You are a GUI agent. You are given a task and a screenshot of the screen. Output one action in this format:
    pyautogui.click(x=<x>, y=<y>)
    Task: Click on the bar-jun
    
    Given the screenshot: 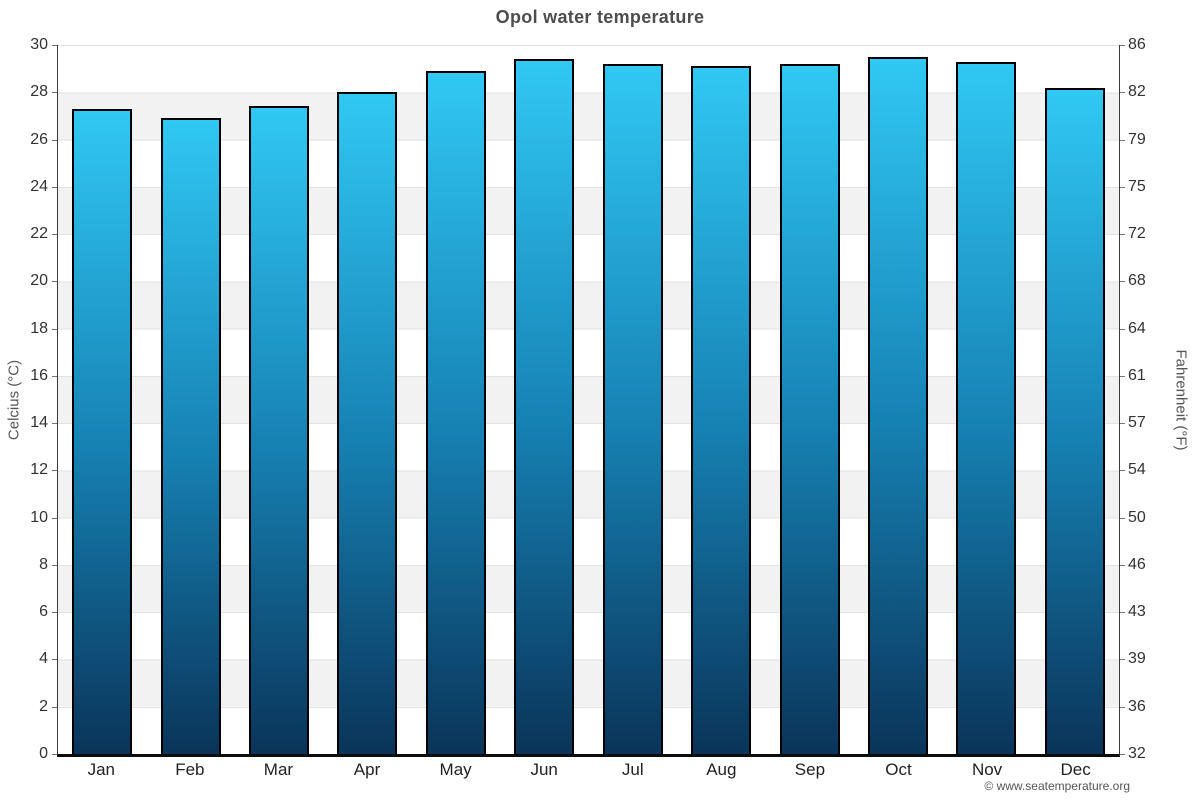 What is the action you would take?
    pyautogui.click(x=544, y=406)
    